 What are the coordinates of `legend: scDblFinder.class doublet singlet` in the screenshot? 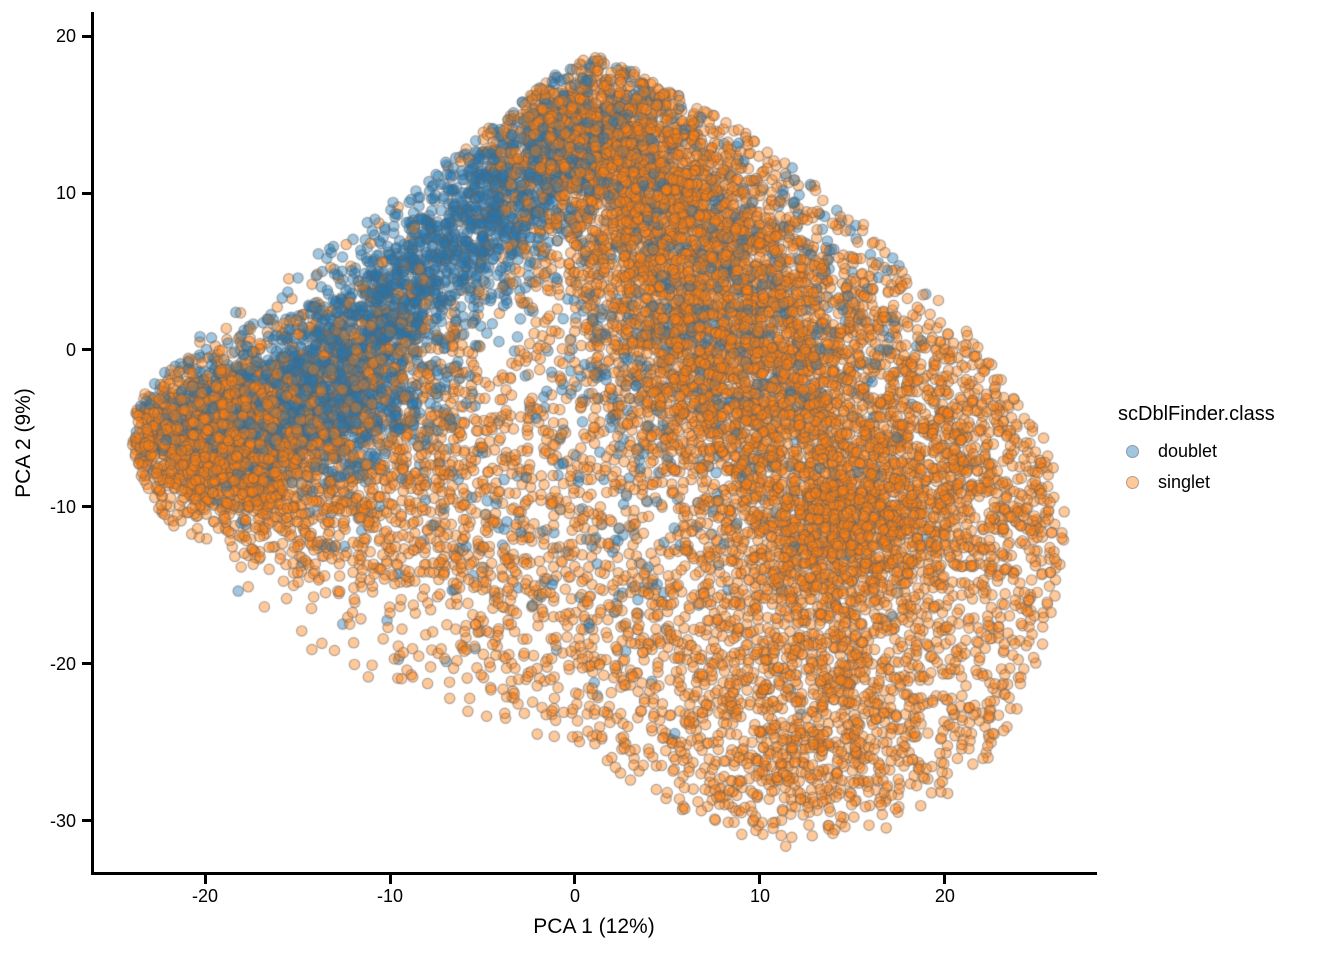 It's located at (1196, 450).